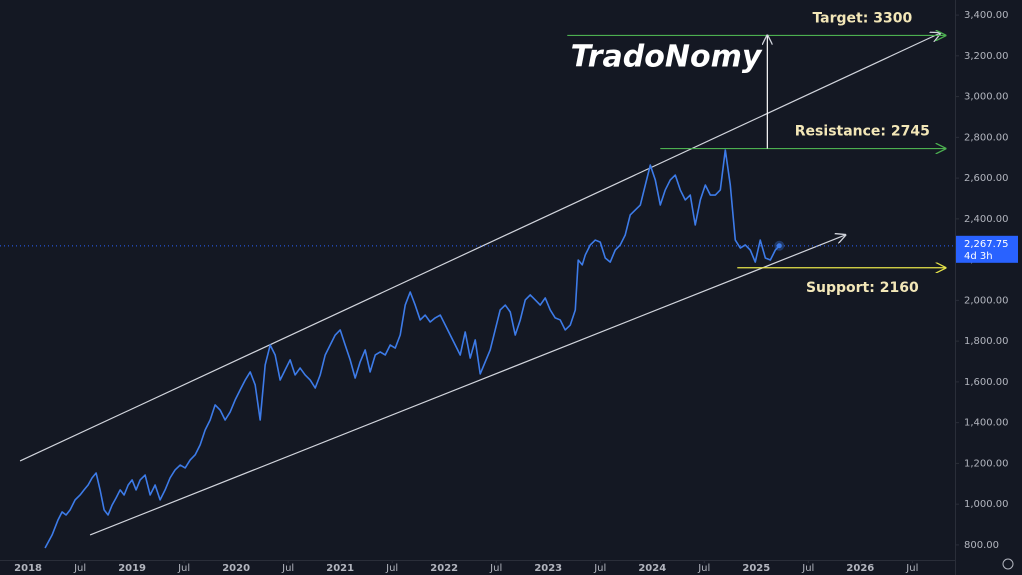 Image resolution: width=1022 pixels, height=575 pixels. What do you see at coordinates (340, 568) in the screenshot?
I see `x-tick-label: 2021` at bounding box center [340, 568].